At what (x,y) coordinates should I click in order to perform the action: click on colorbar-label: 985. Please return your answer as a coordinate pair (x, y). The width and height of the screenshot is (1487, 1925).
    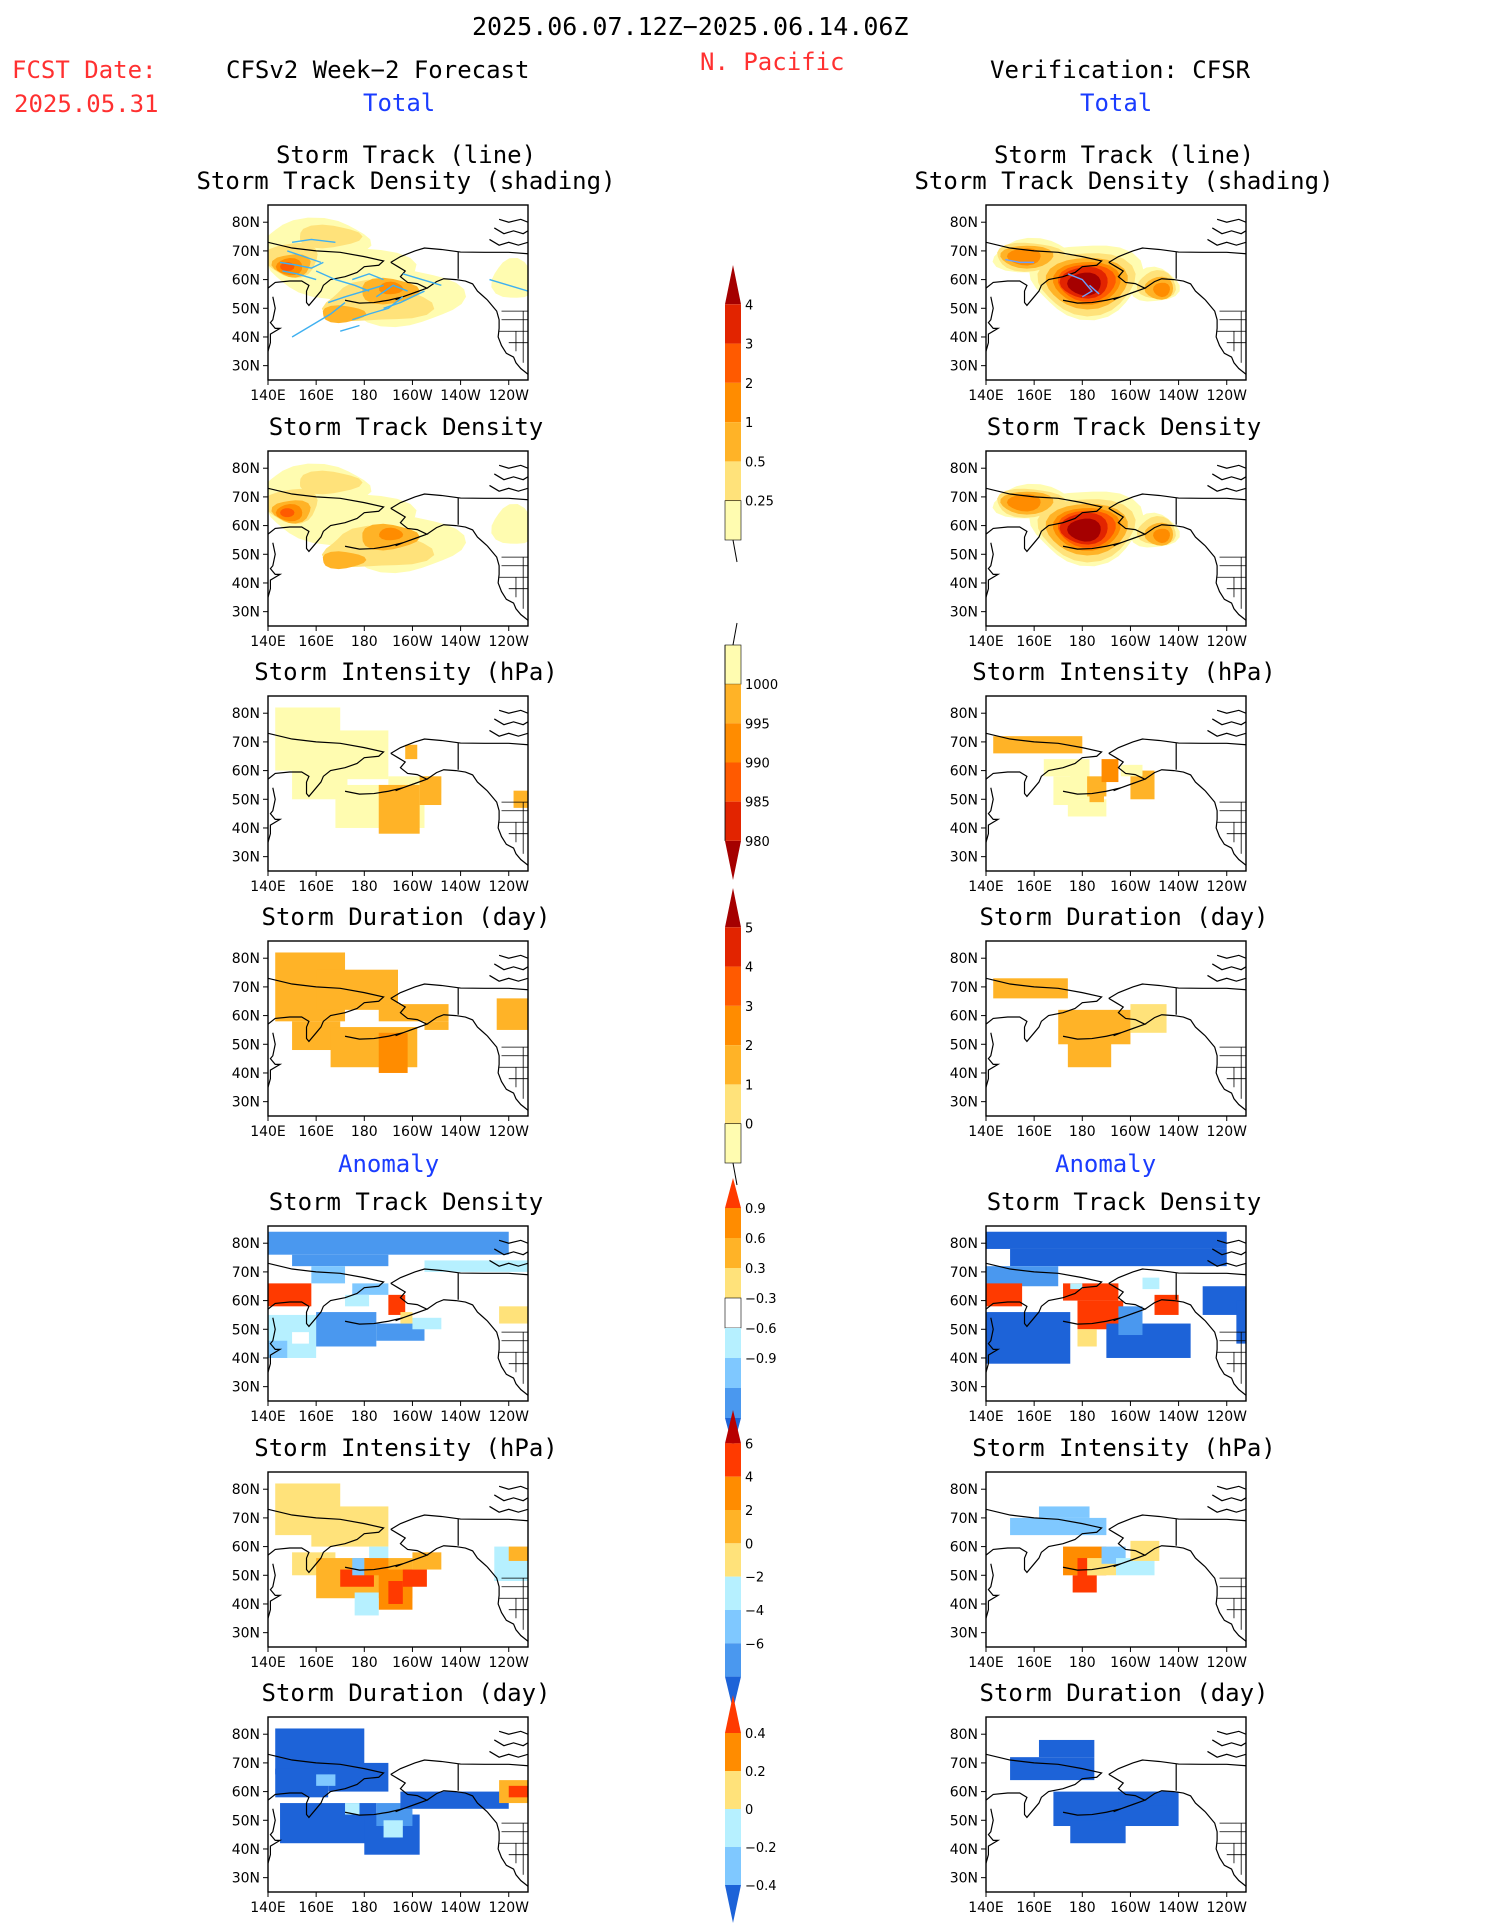
    Looking at the image, I should click on (757, 803).